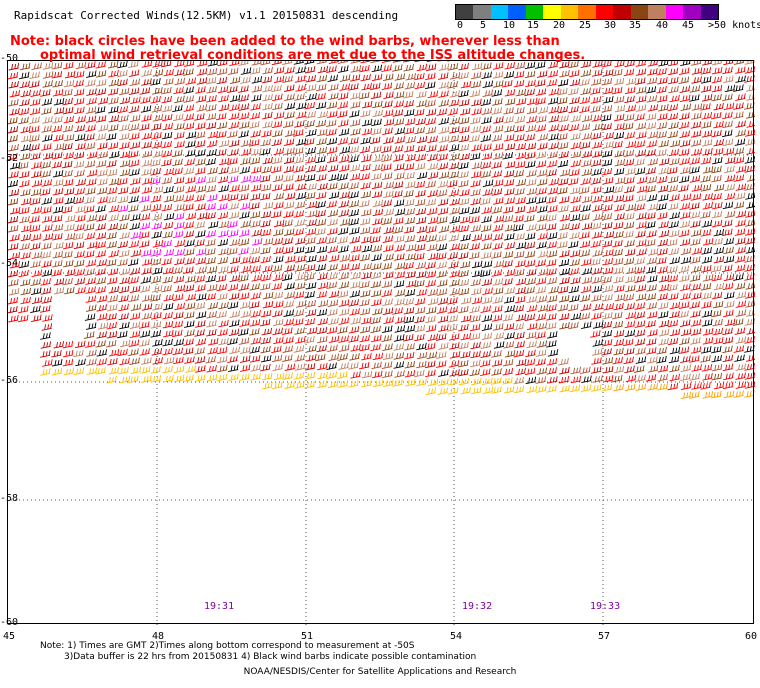  Describe the element at coordinates (692, 12) in the screenshot. I see `scale-swatch` at that location.